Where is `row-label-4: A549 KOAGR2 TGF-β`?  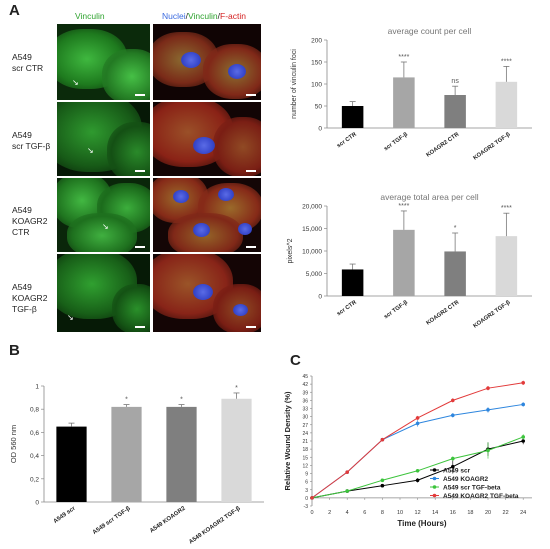
row-label-4: A549 KOAGR2 TGF-β is located at coordinates (29, 298).